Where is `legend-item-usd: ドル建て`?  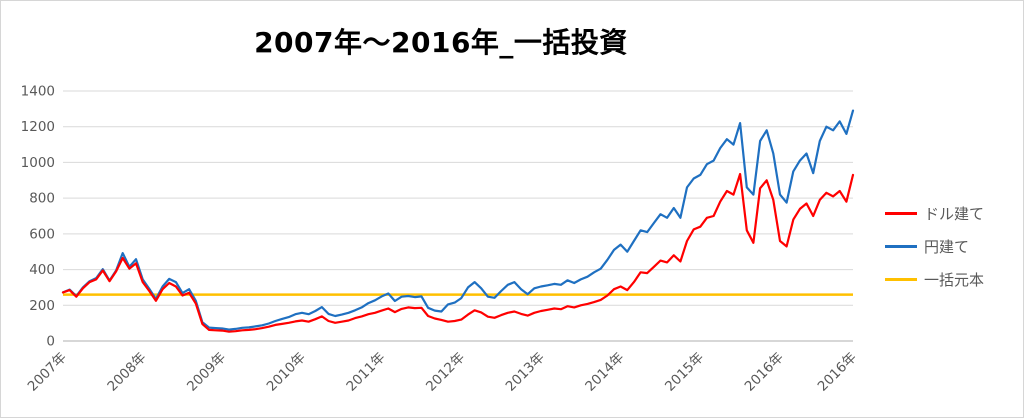
legend-item-usd: ドル建て is located at coordinates (934, 213).